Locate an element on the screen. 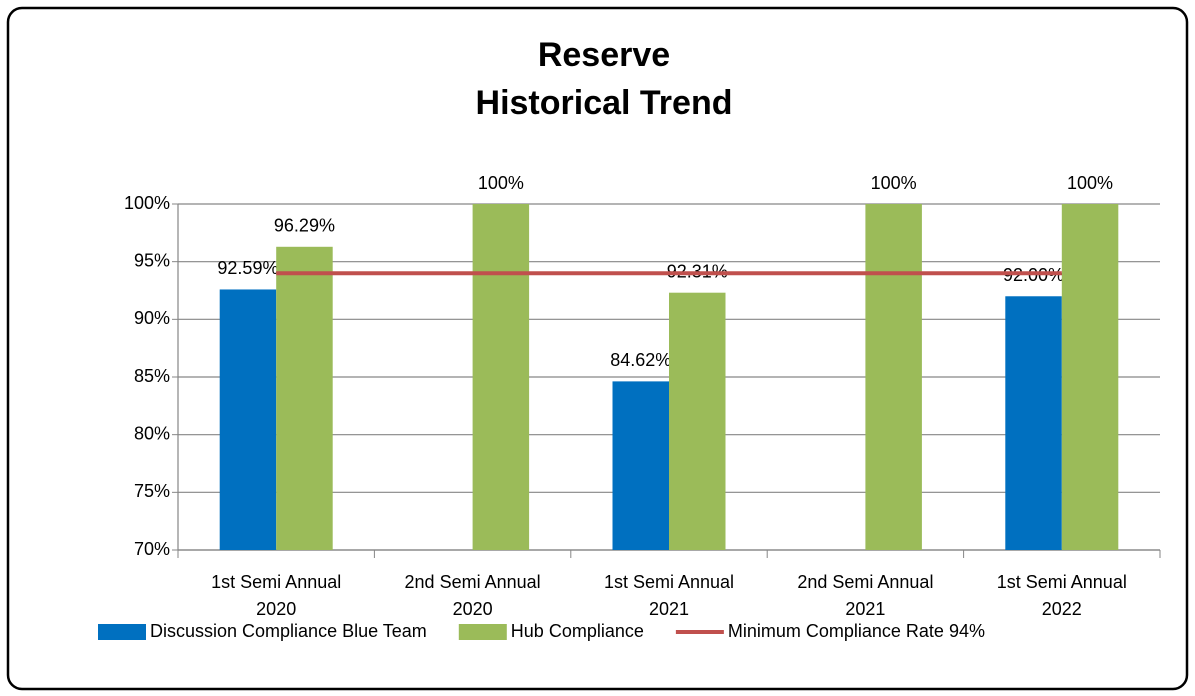  data-label: 92.59% is located at coordinates (247, 268).